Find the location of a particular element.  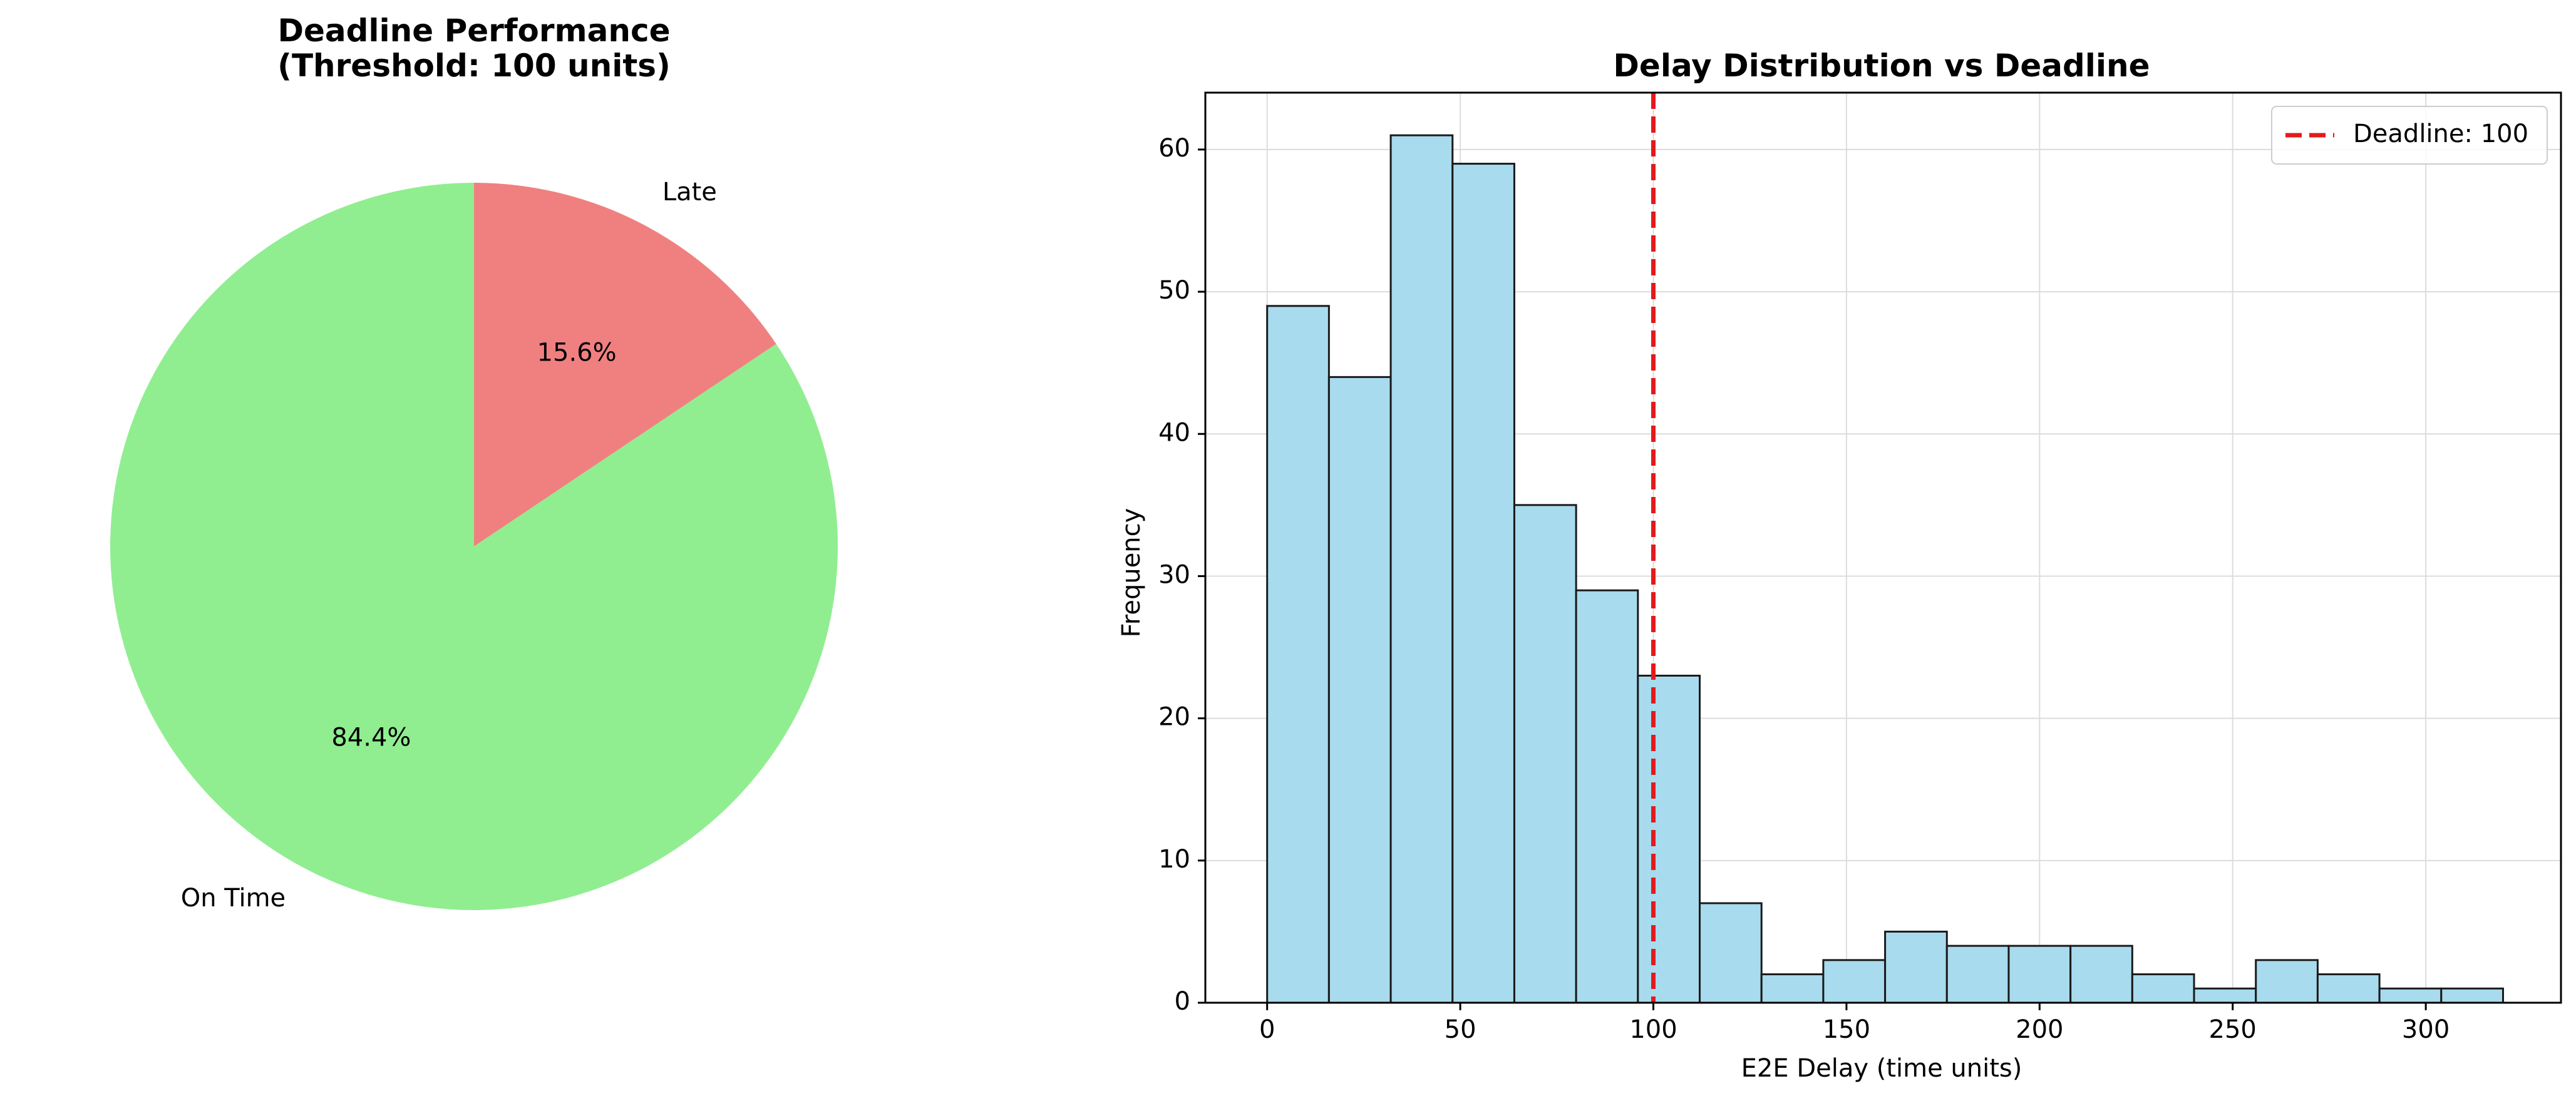

y-tick-label: 0 is located at coordinates (1183, 1001).